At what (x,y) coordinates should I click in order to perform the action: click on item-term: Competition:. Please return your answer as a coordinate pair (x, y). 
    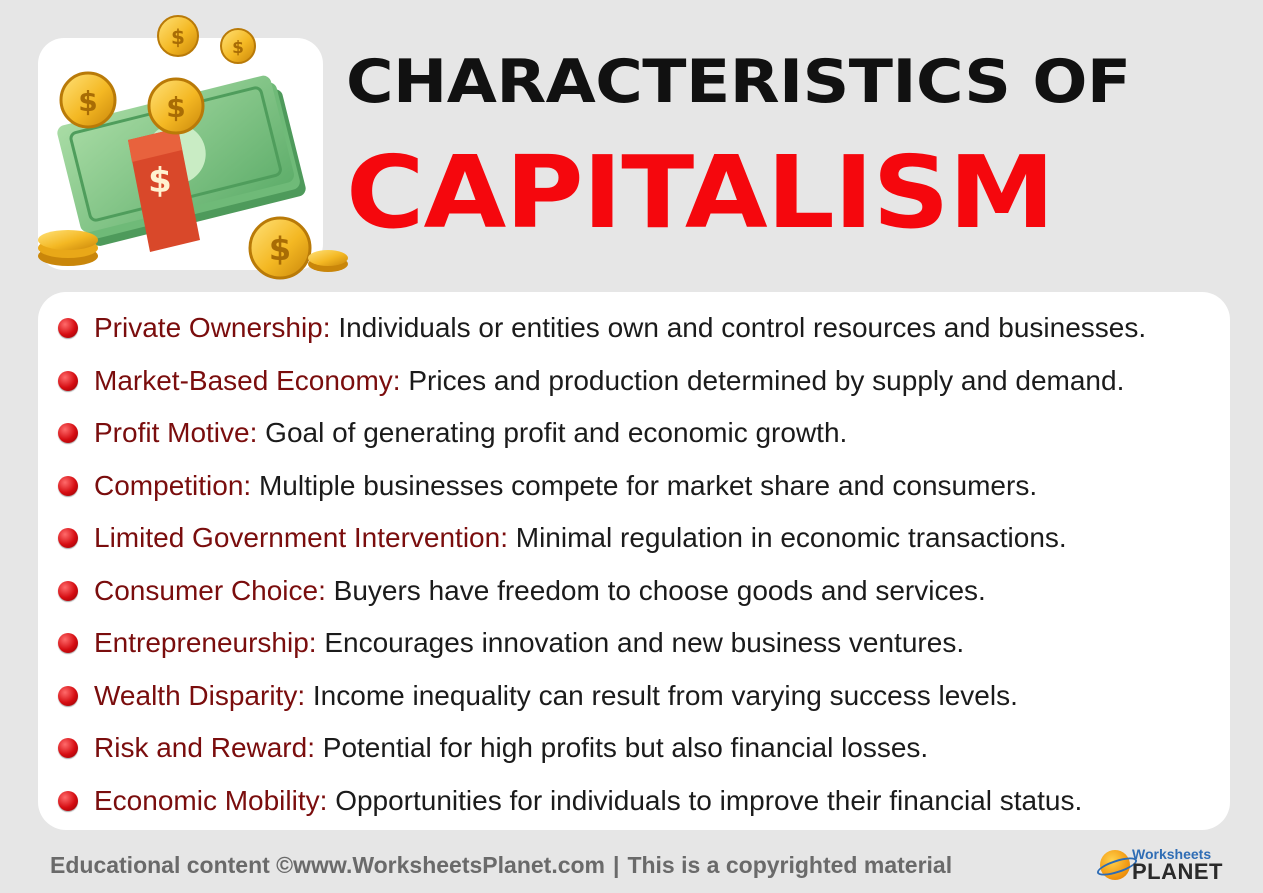
    Looking at the image, I should click on (173, 485).